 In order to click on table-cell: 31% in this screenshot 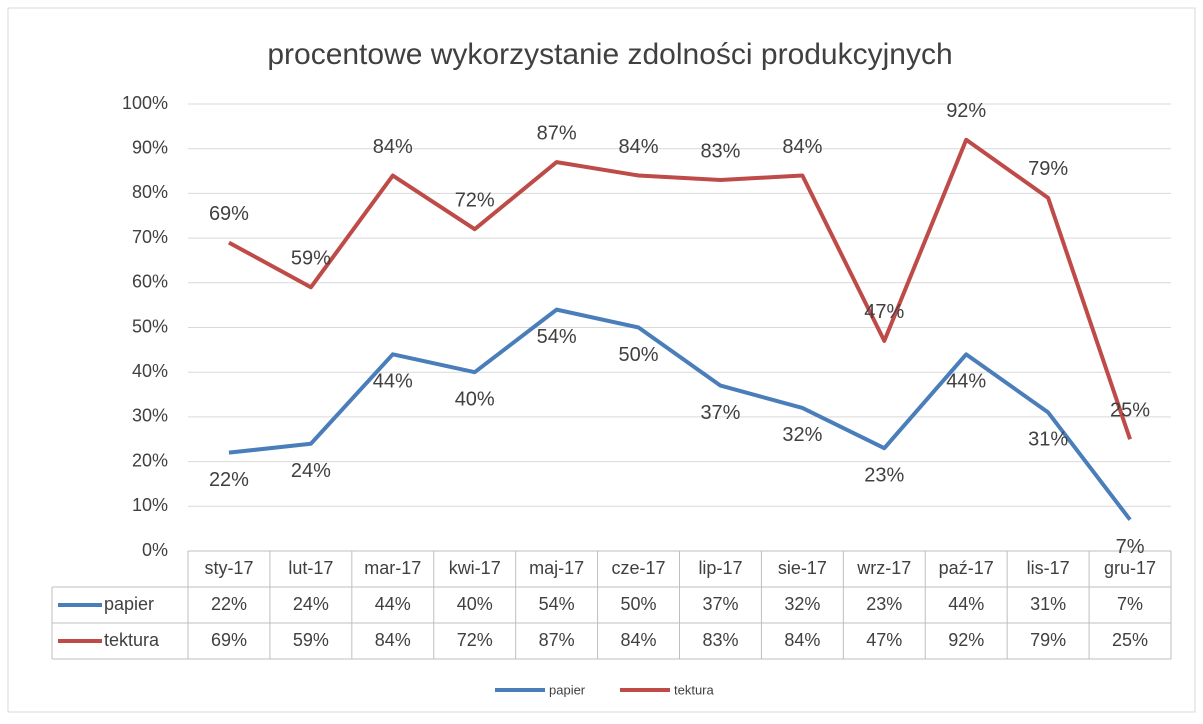, I will do `click(1048, 604)`.